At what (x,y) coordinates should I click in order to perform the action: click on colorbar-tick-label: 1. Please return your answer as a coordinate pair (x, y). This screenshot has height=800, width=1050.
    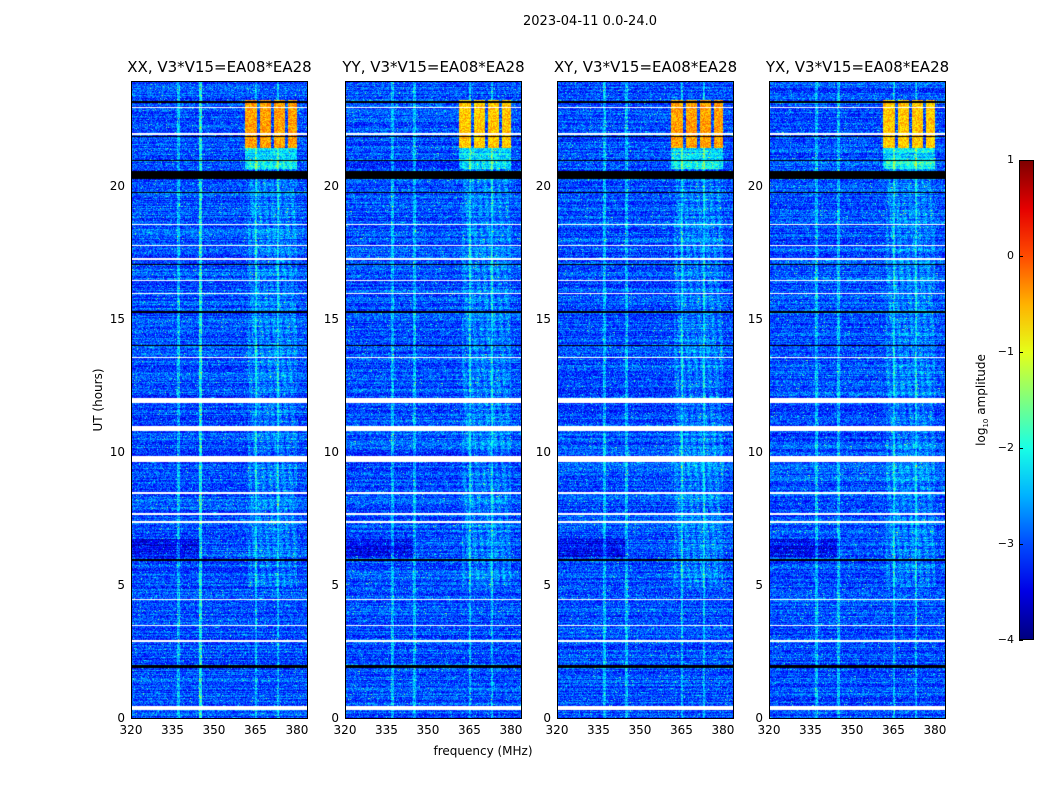
    Looking at the image, I should click on (1010, 159).